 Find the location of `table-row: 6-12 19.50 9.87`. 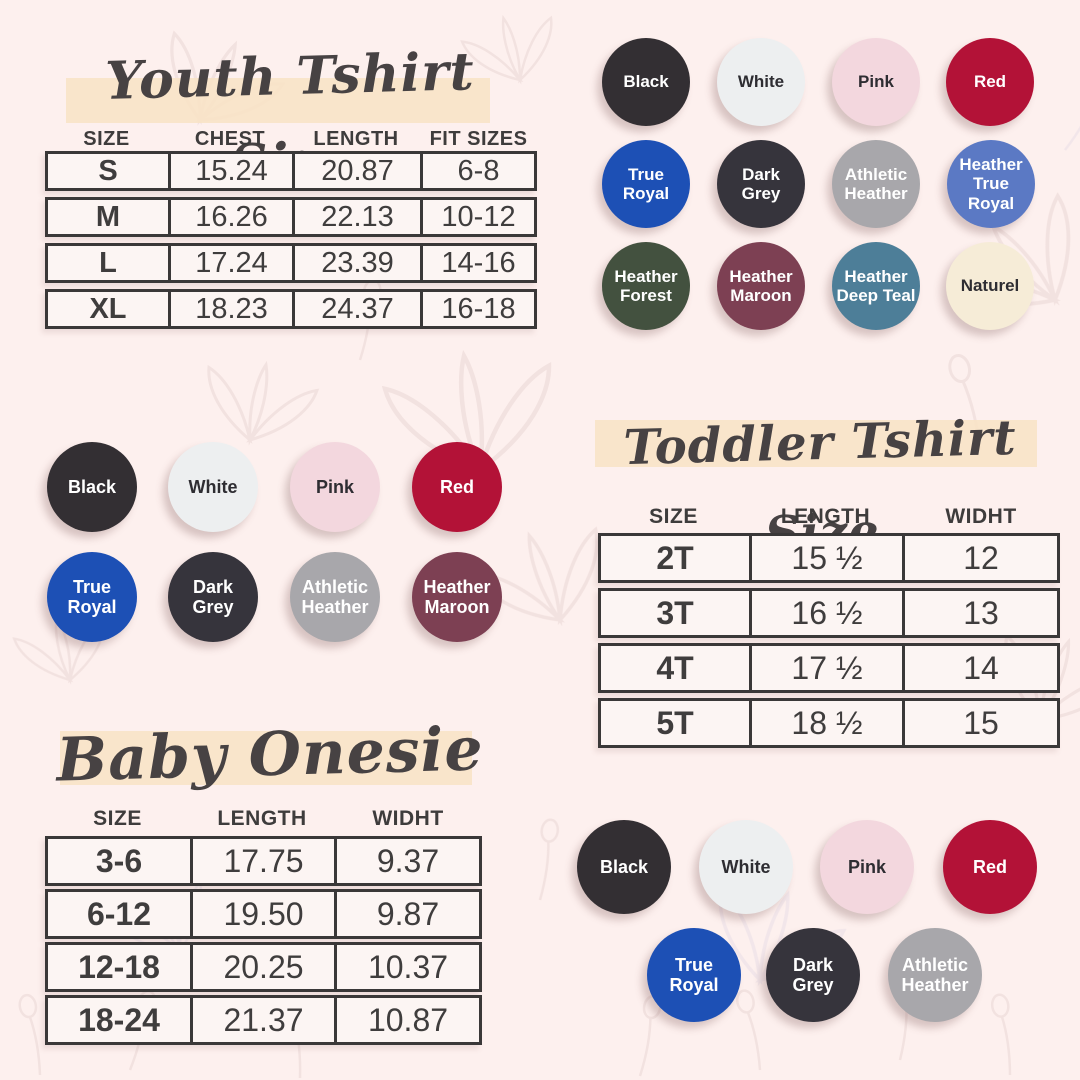

table-row: 6-12 19.50 9.87 is located at coordinates (263, 914).